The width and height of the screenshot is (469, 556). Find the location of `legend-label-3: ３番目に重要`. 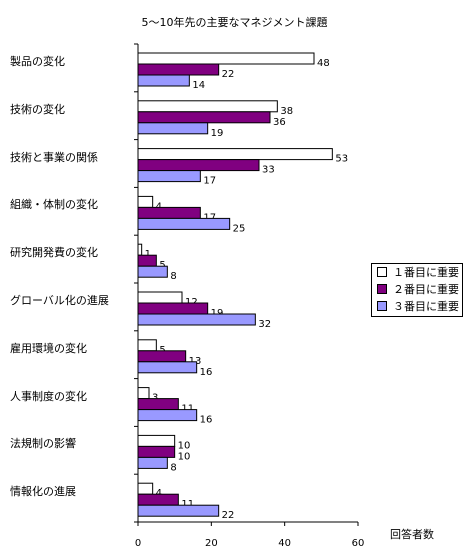

legend-label-3: ３番目に重要 is located at coordinates (426, 306).